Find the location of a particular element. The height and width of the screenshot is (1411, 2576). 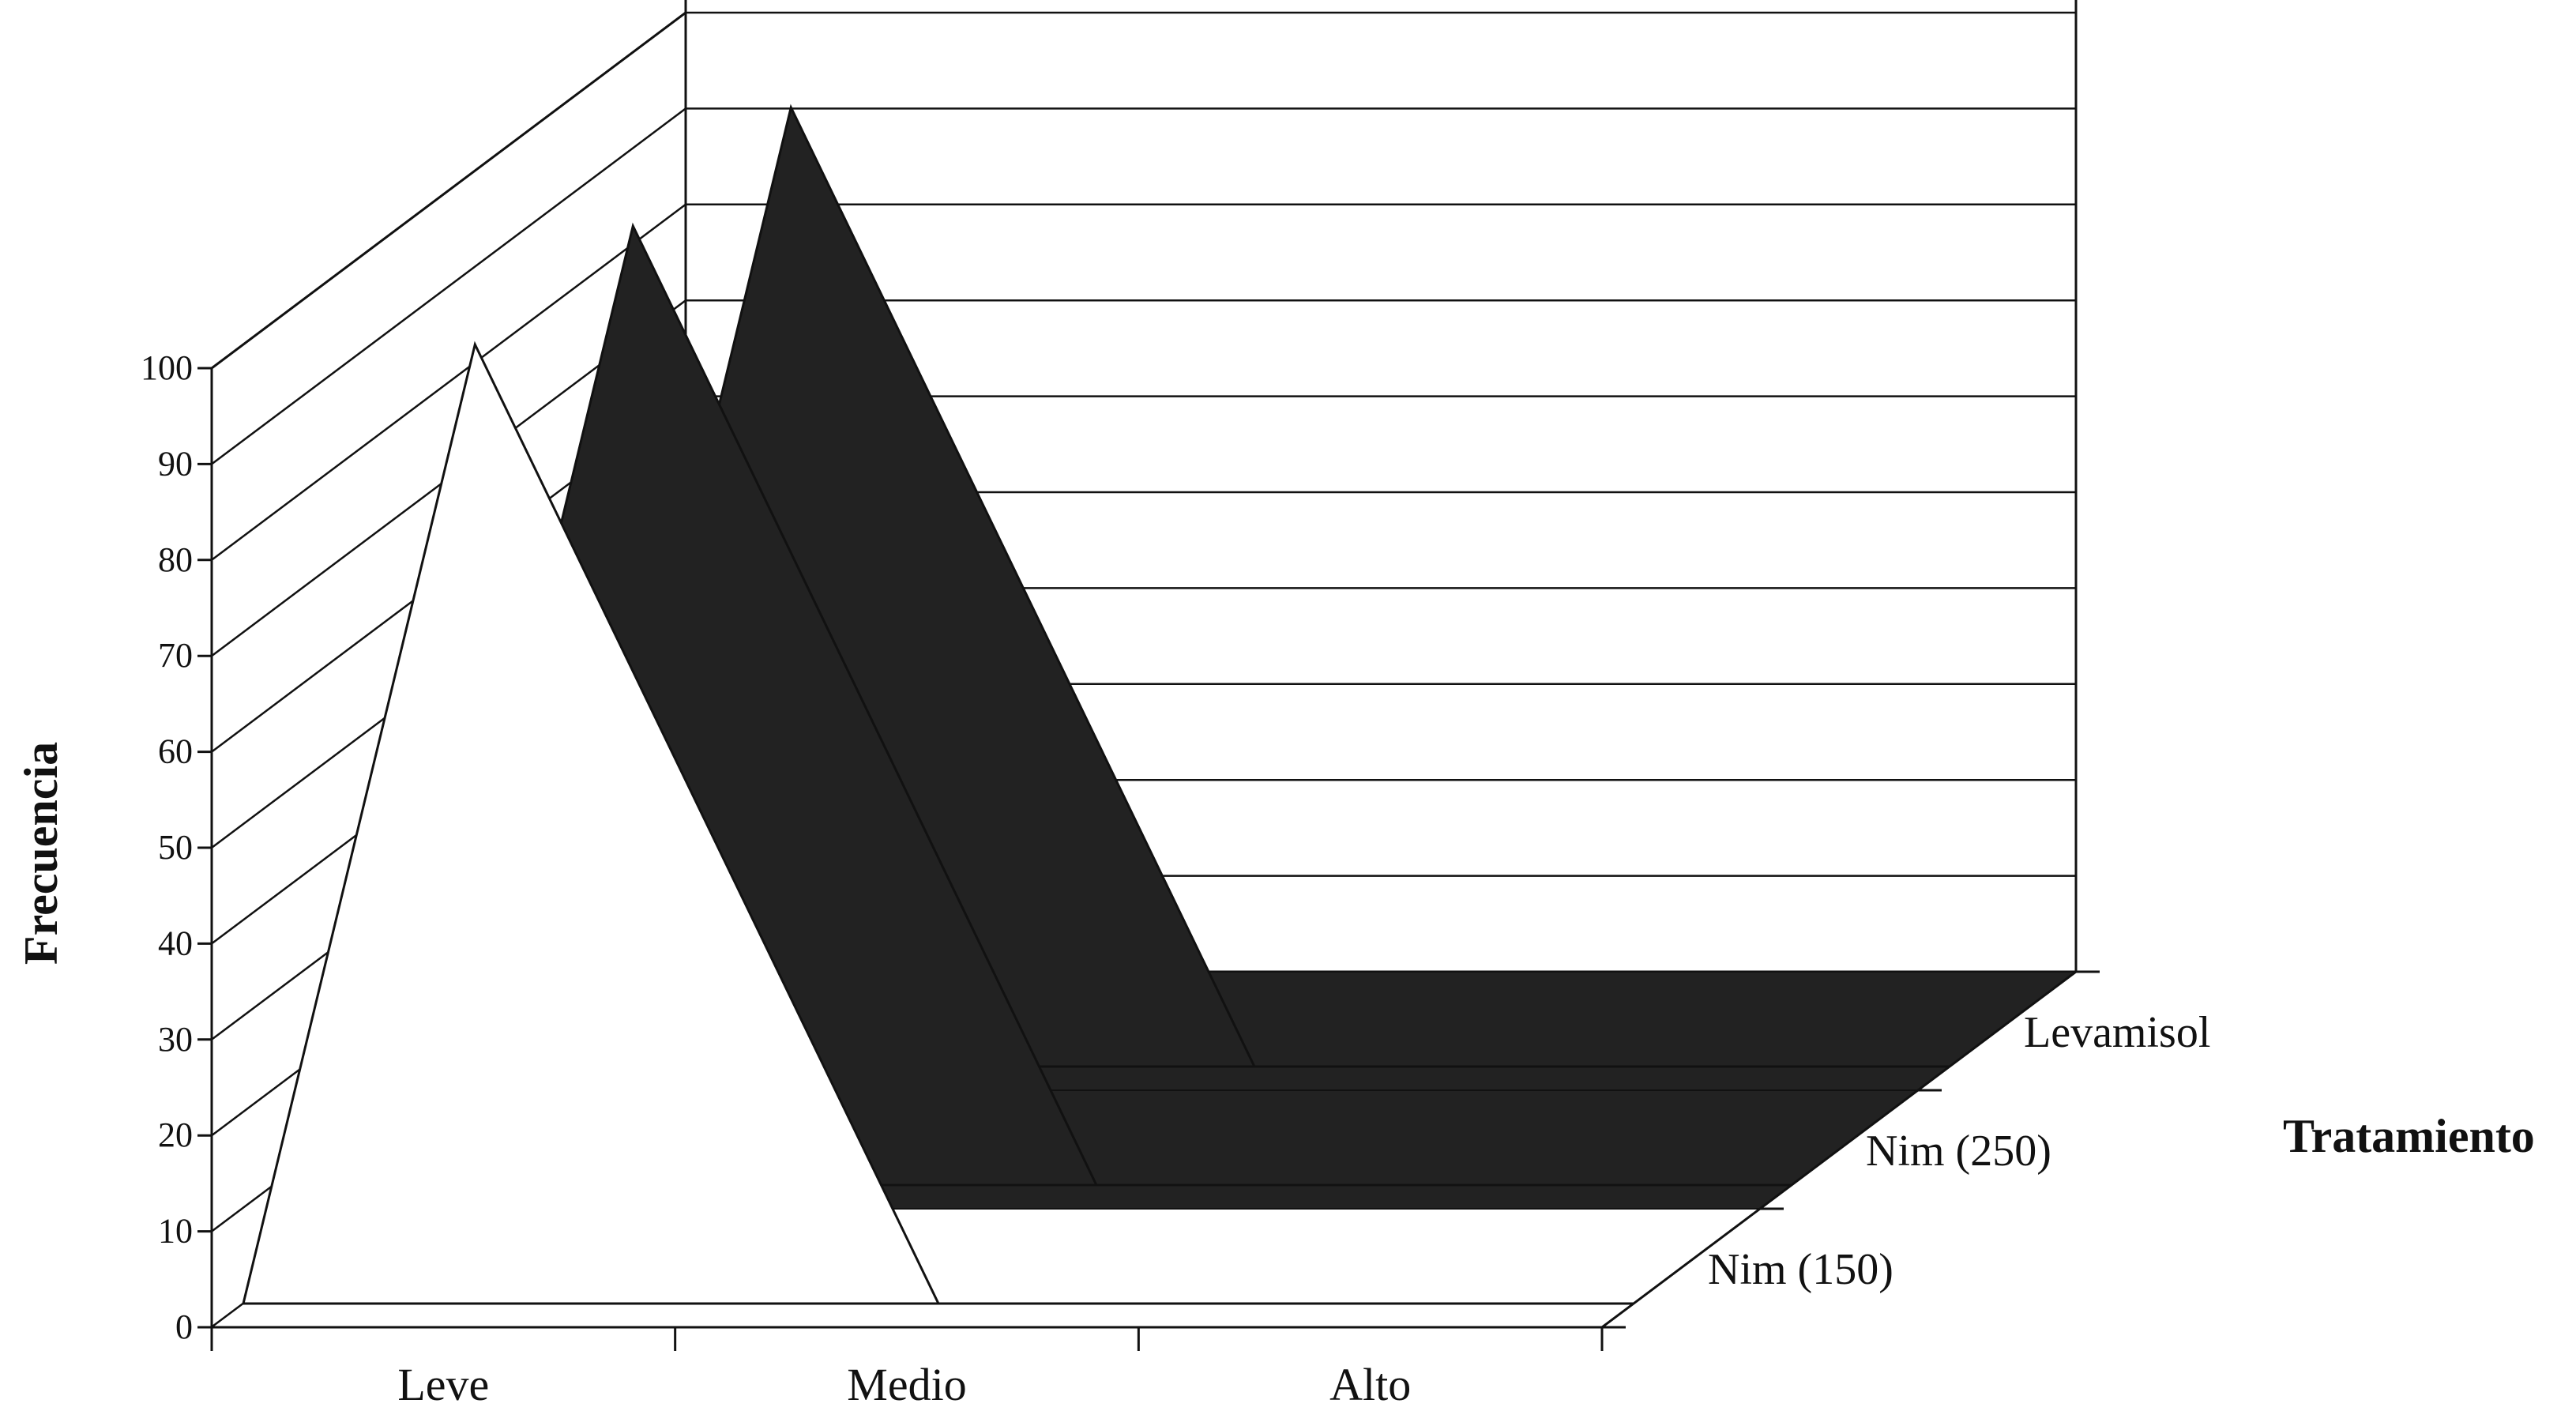

z-axis-title: Tratamiento is located at coordinates (2409, 1136).